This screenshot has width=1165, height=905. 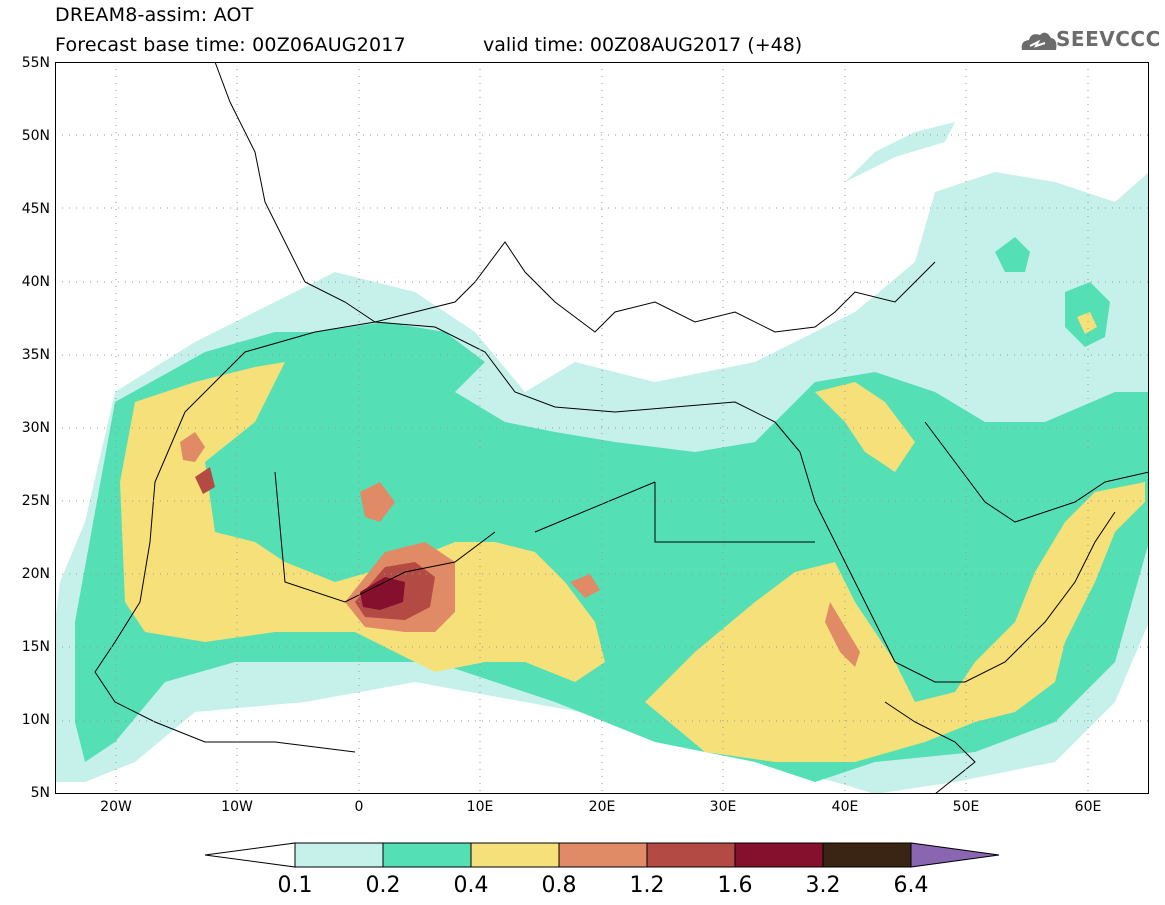 I want to click on aot-colorbar, so click(x=602, y=855).